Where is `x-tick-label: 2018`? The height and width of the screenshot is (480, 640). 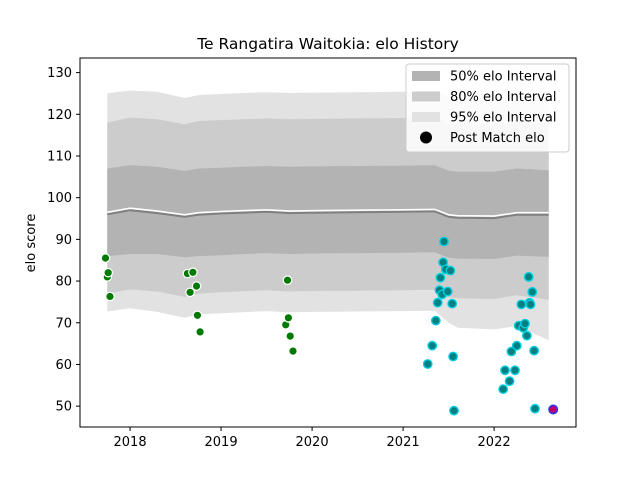
x-tick-label: 2018 is located at coordinates (130, 442).